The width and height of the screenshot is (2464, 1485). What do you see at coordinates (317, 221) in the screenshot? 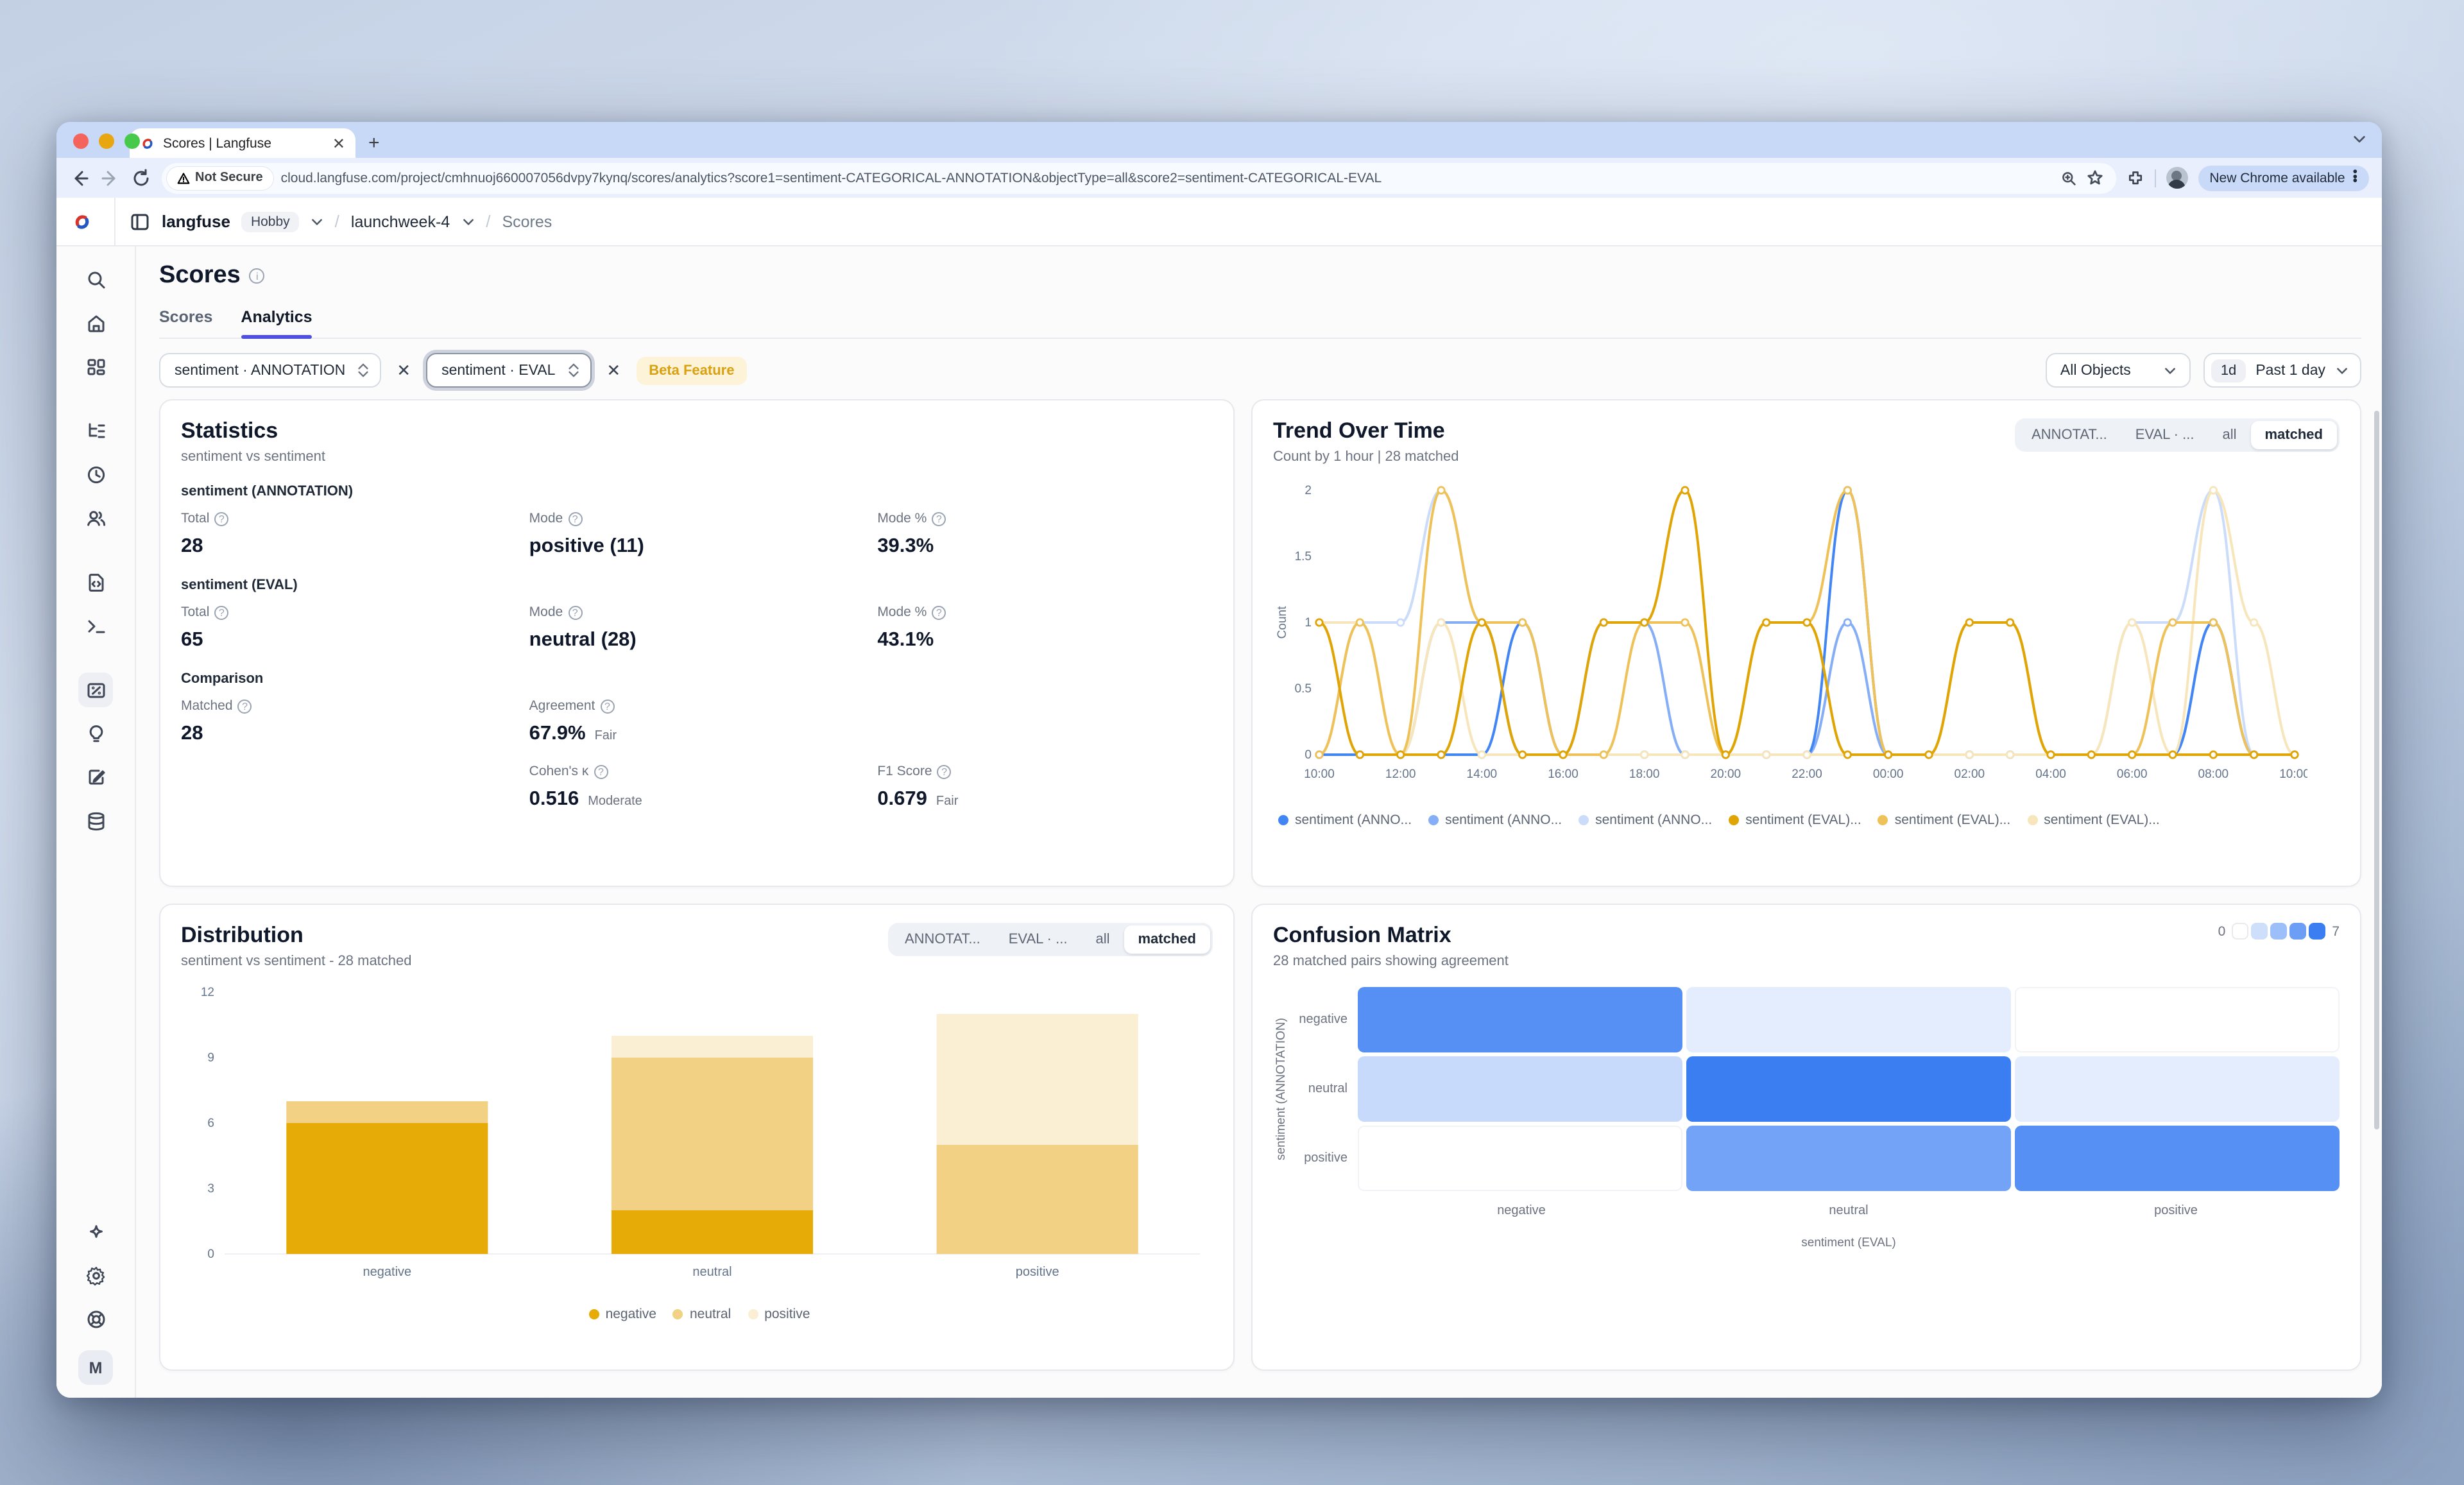
I see `org-chevron-icon` at bounding box center [317, 221].